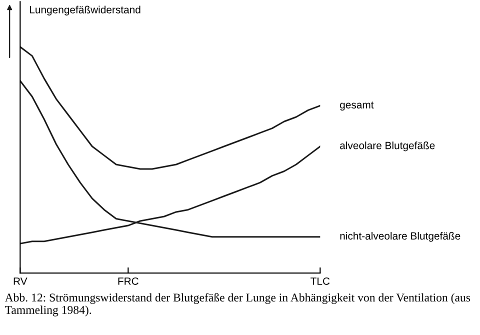 This screenshot has width=480, height=335. I want to click on caption: Abb. 12: Strömungswiderstand der Blutgefäße der Lunge in Abhängigkeit von der Ventilation (aus Tammeling 1984)., so click(237, 304).